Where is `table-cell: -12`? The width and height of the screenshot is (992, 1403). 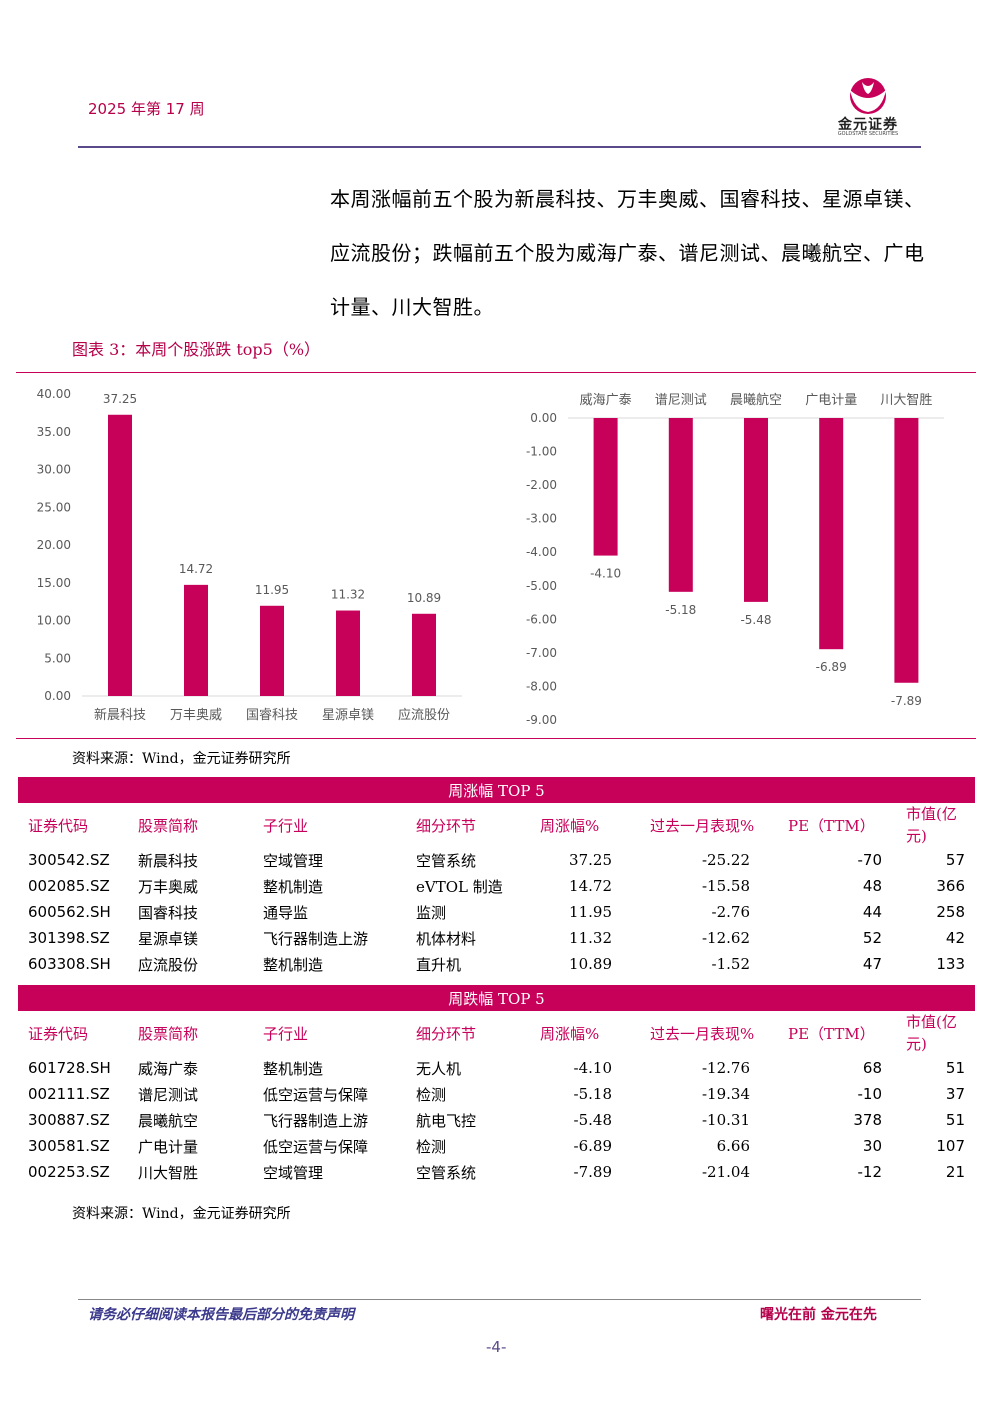
table-cell: -12 is located at coordinates (870, 1172).